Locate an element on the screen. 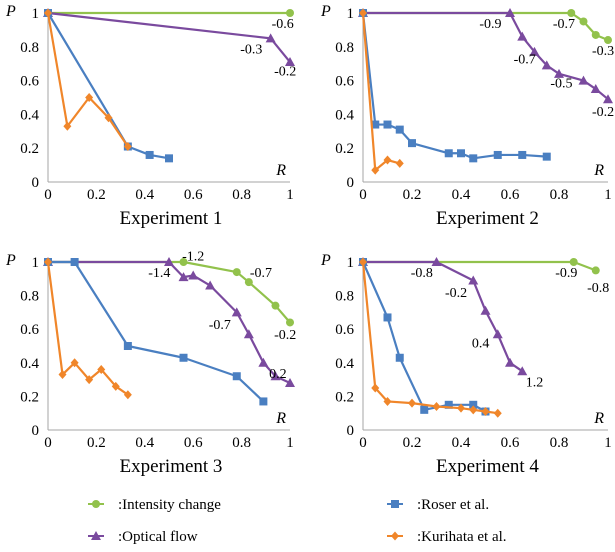 This screenshot has width=615, height=552. point-annotation: 0.4 is located at coordinates (481, 344).